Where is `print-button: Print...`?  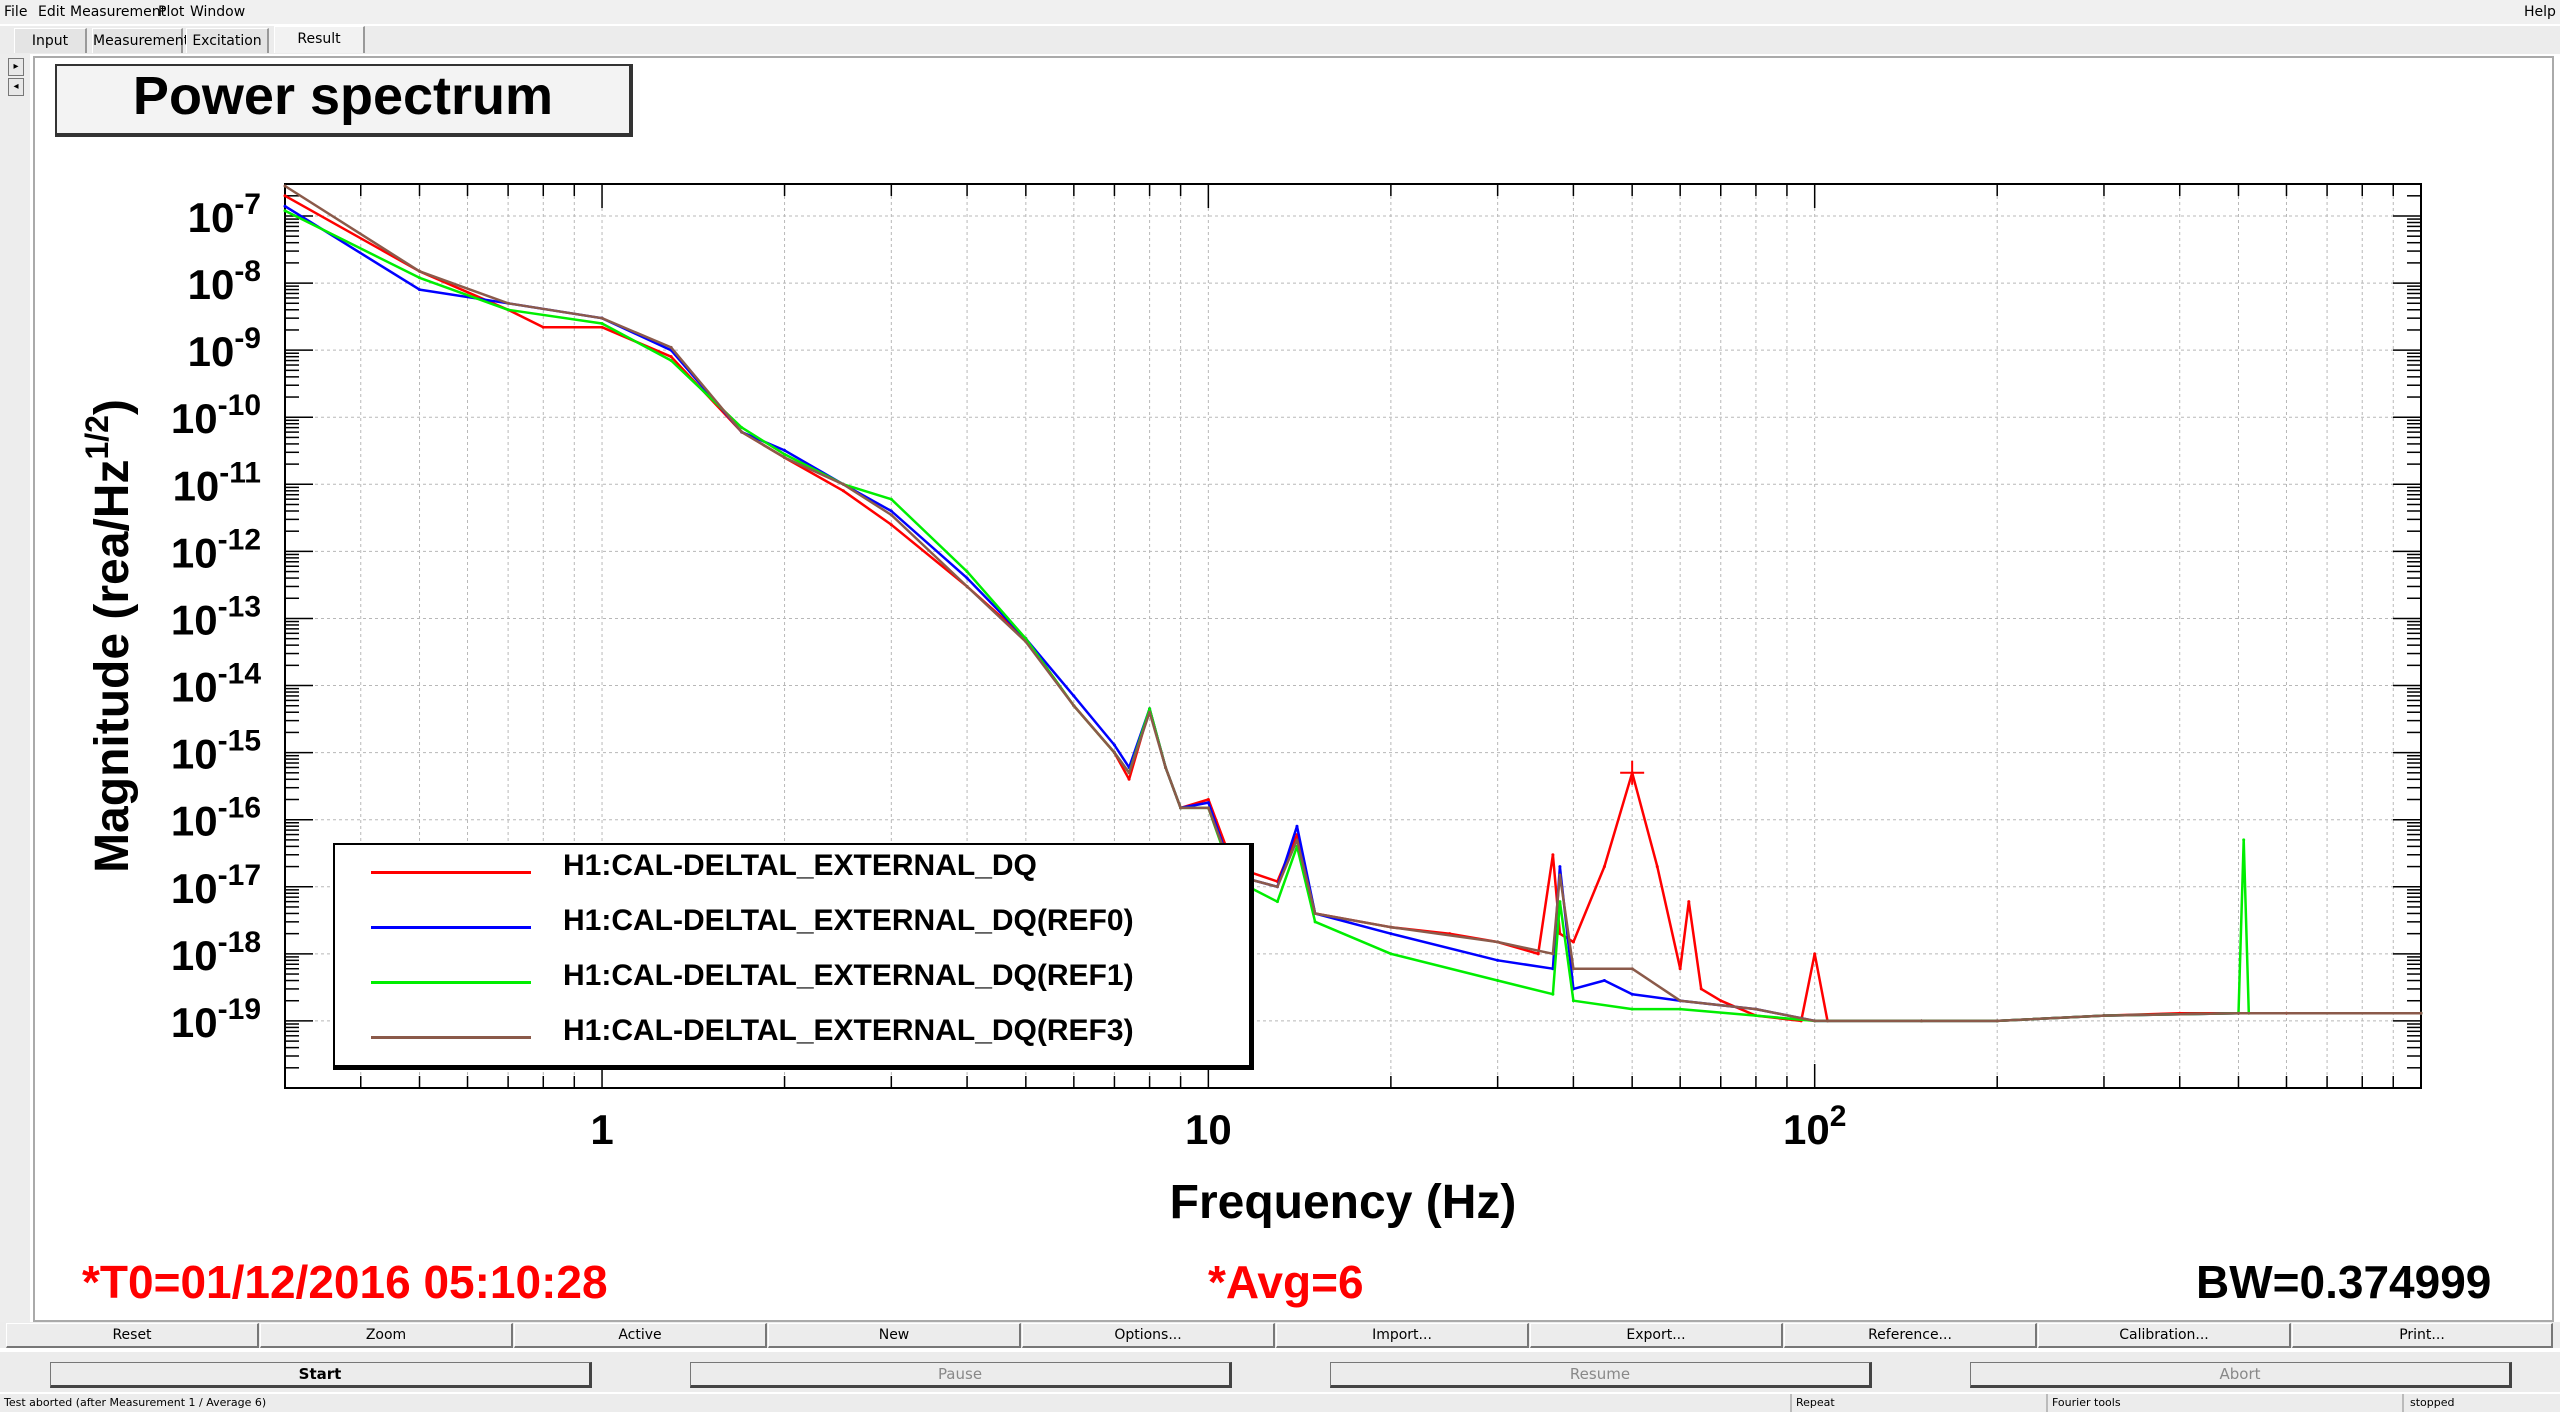 print-button: Print... is located at coordinates (2422, 1335).